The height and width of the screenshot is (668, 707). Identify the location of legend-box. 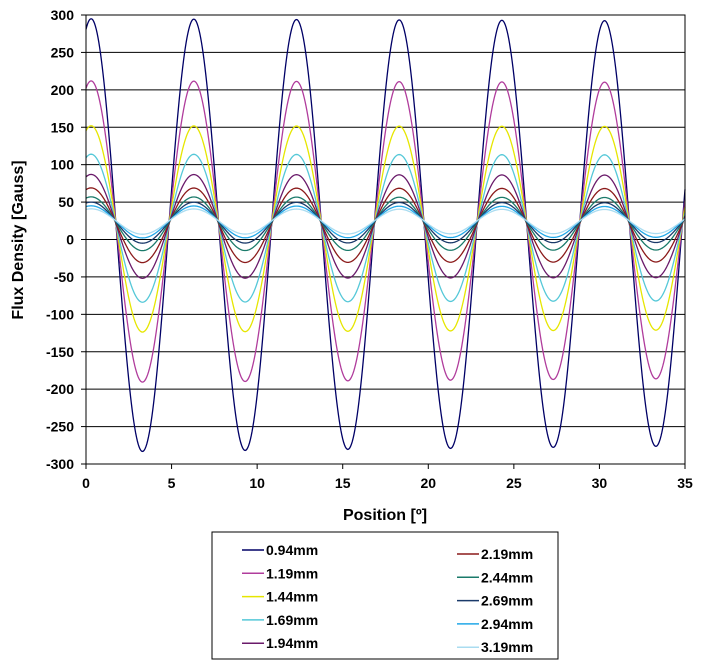
(385, 595).